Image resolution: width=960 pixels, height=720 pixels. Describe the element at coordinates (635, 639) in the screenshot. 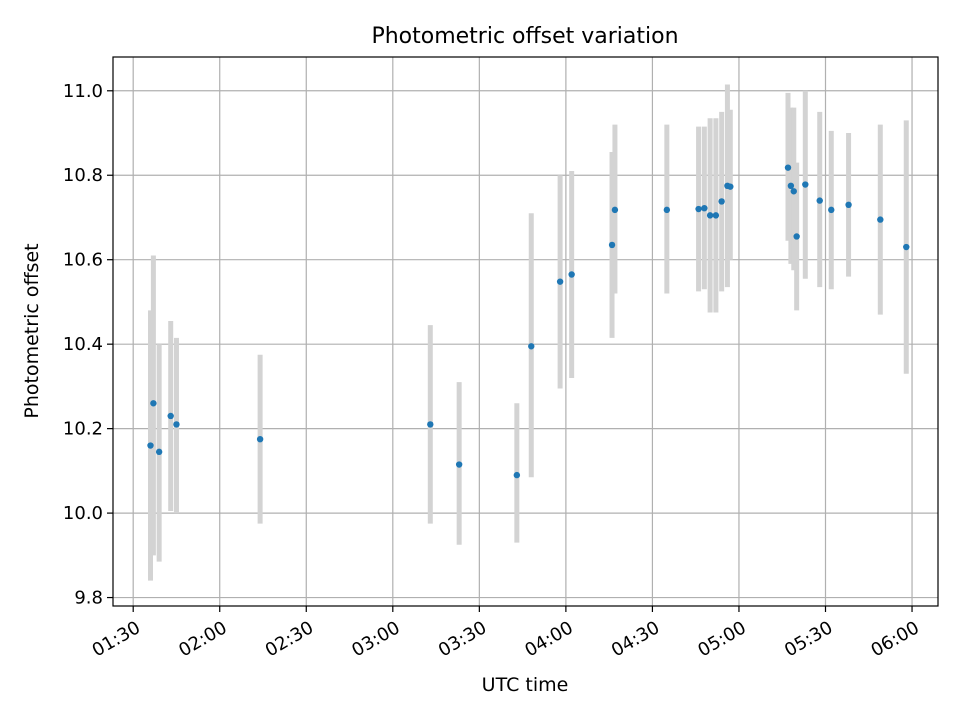

I see `x-tick-label: 04:30` at that location.